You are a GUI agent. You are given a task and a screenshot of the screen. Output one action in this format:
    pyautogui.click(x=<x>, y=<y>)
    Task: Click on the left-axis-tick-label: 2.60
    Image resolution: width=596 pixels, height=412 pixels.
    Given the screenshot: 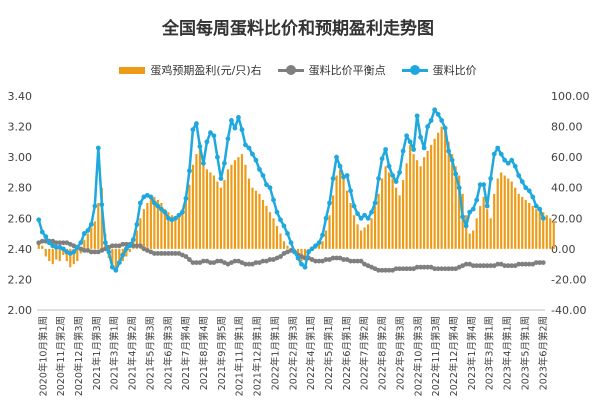 What is the action you would take?
    pyautogui.click(x=20, y=218)
    